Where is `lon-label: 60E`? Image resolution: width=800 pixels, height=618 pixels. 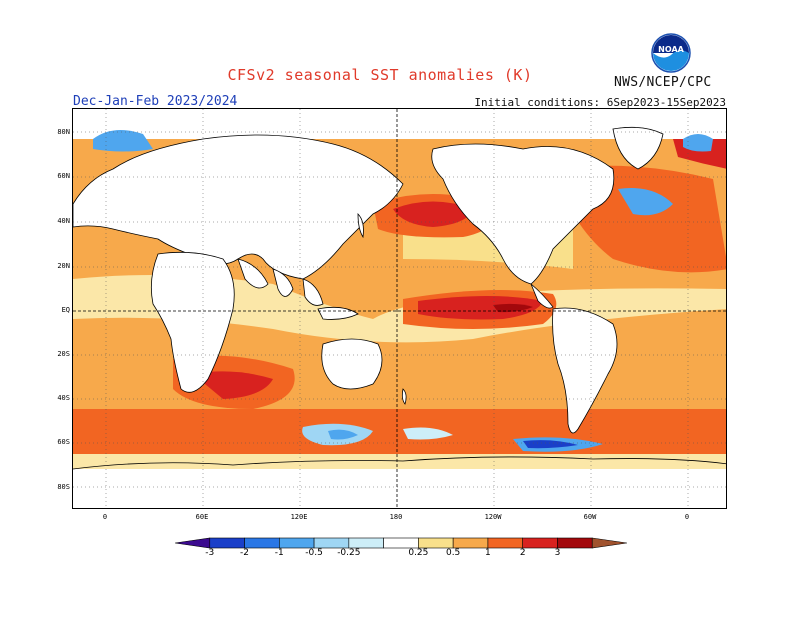
lon-label: 60E is located at coordinates (202, 517).